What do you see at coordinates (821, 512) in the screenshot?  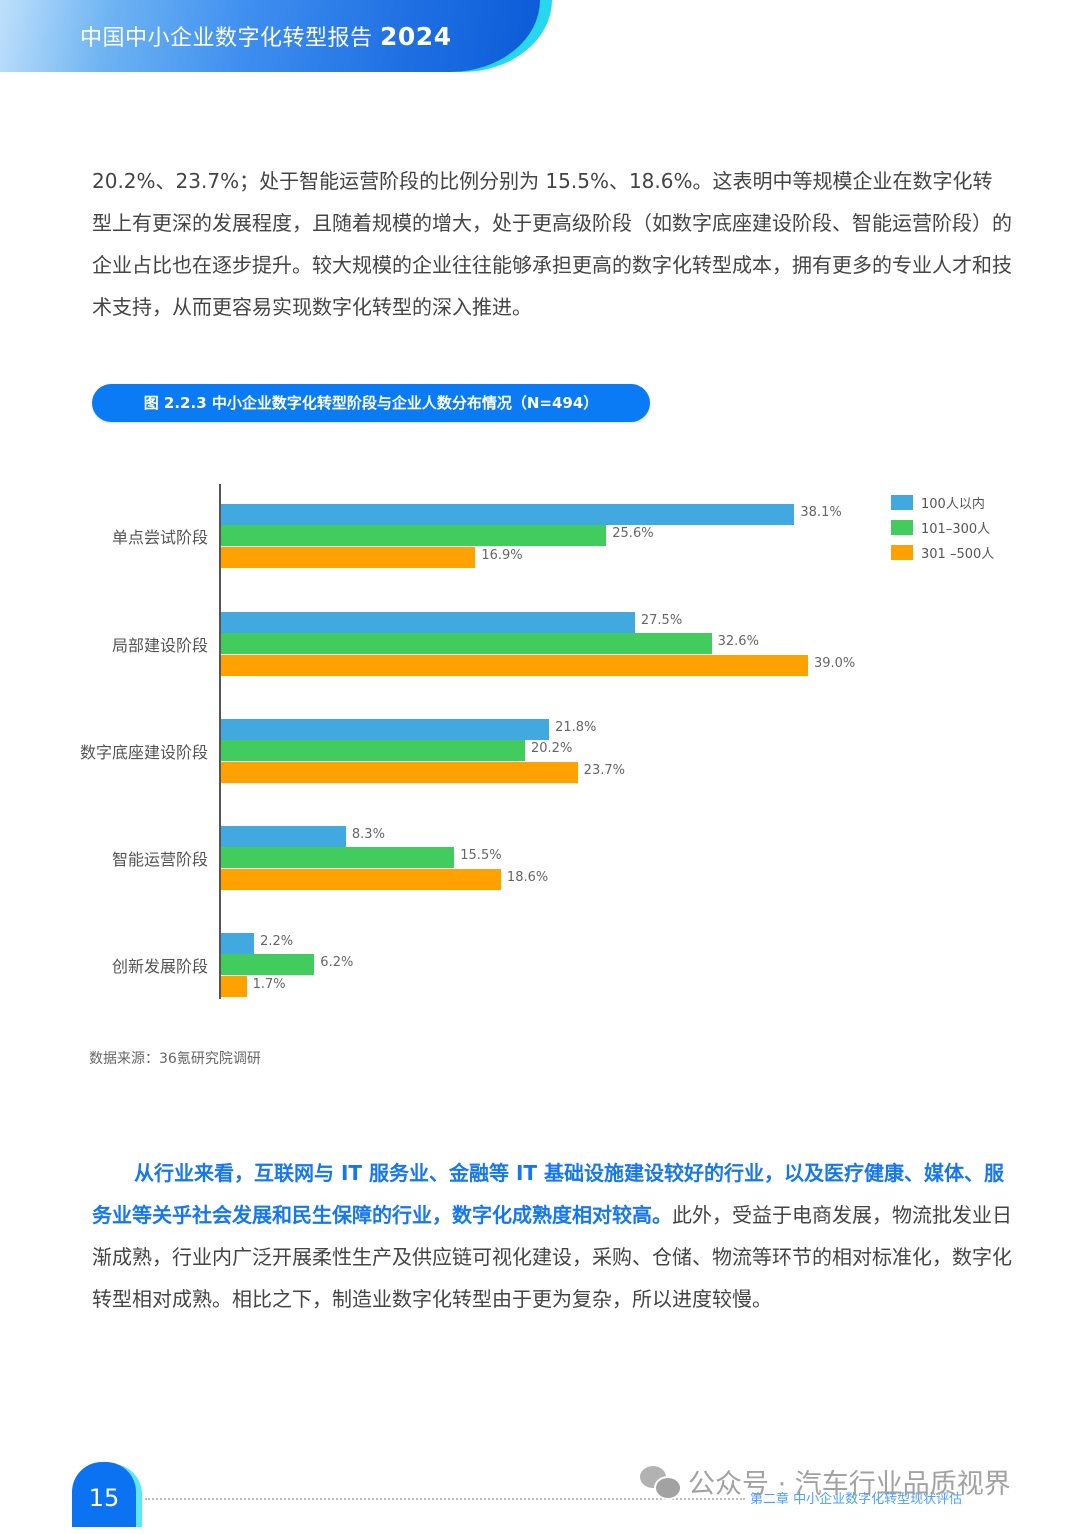 I see `data-label: 38.1%` at bounding box center [821, 512].